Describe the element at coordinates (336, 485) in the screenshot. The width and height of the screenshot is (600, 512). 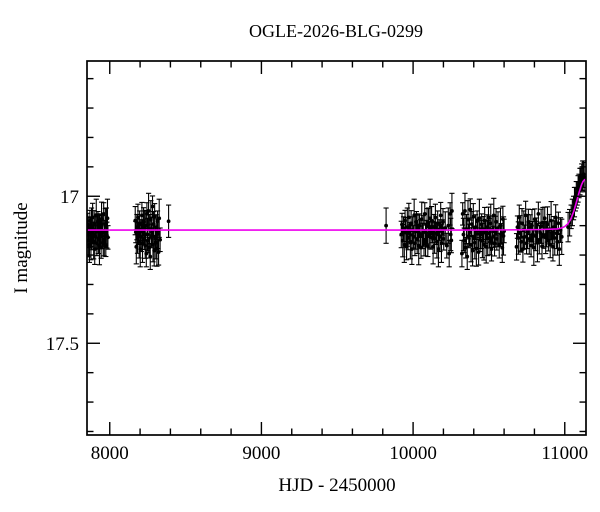
I see `x-axis-label: HJD - 2450000` at that location.